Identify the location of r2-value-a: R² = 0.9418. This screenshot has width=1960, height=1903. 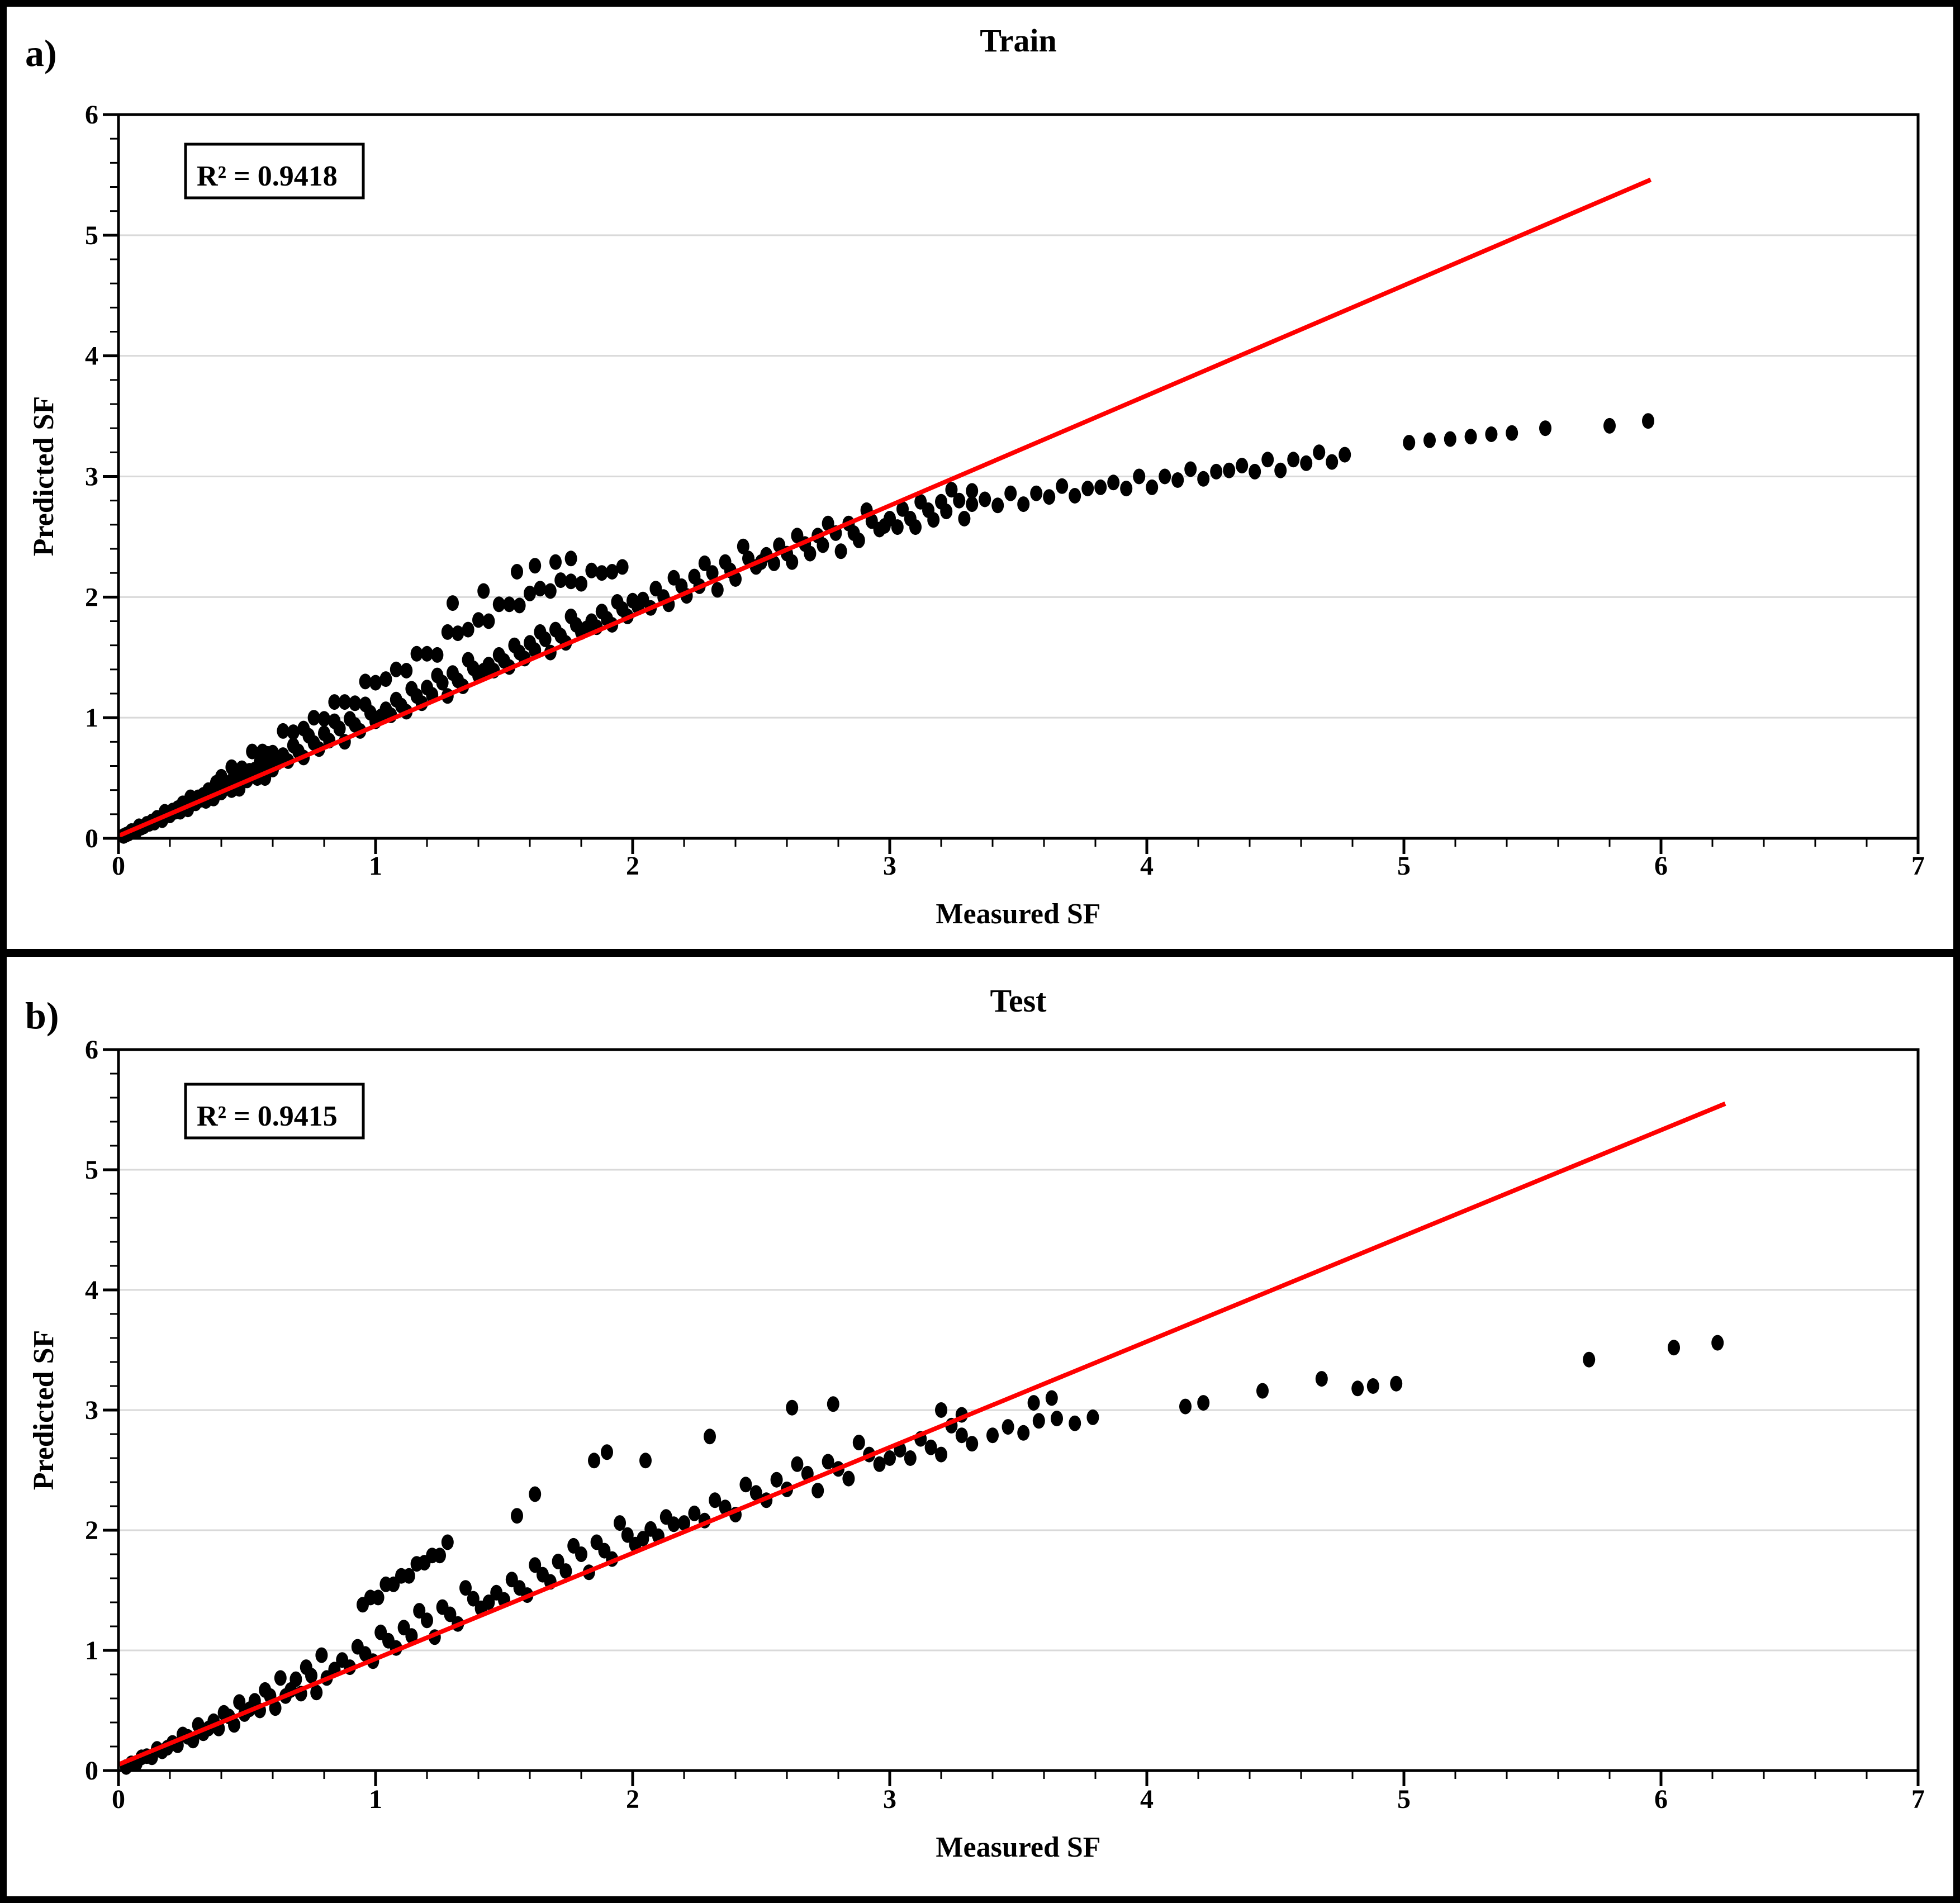
(267, 176).